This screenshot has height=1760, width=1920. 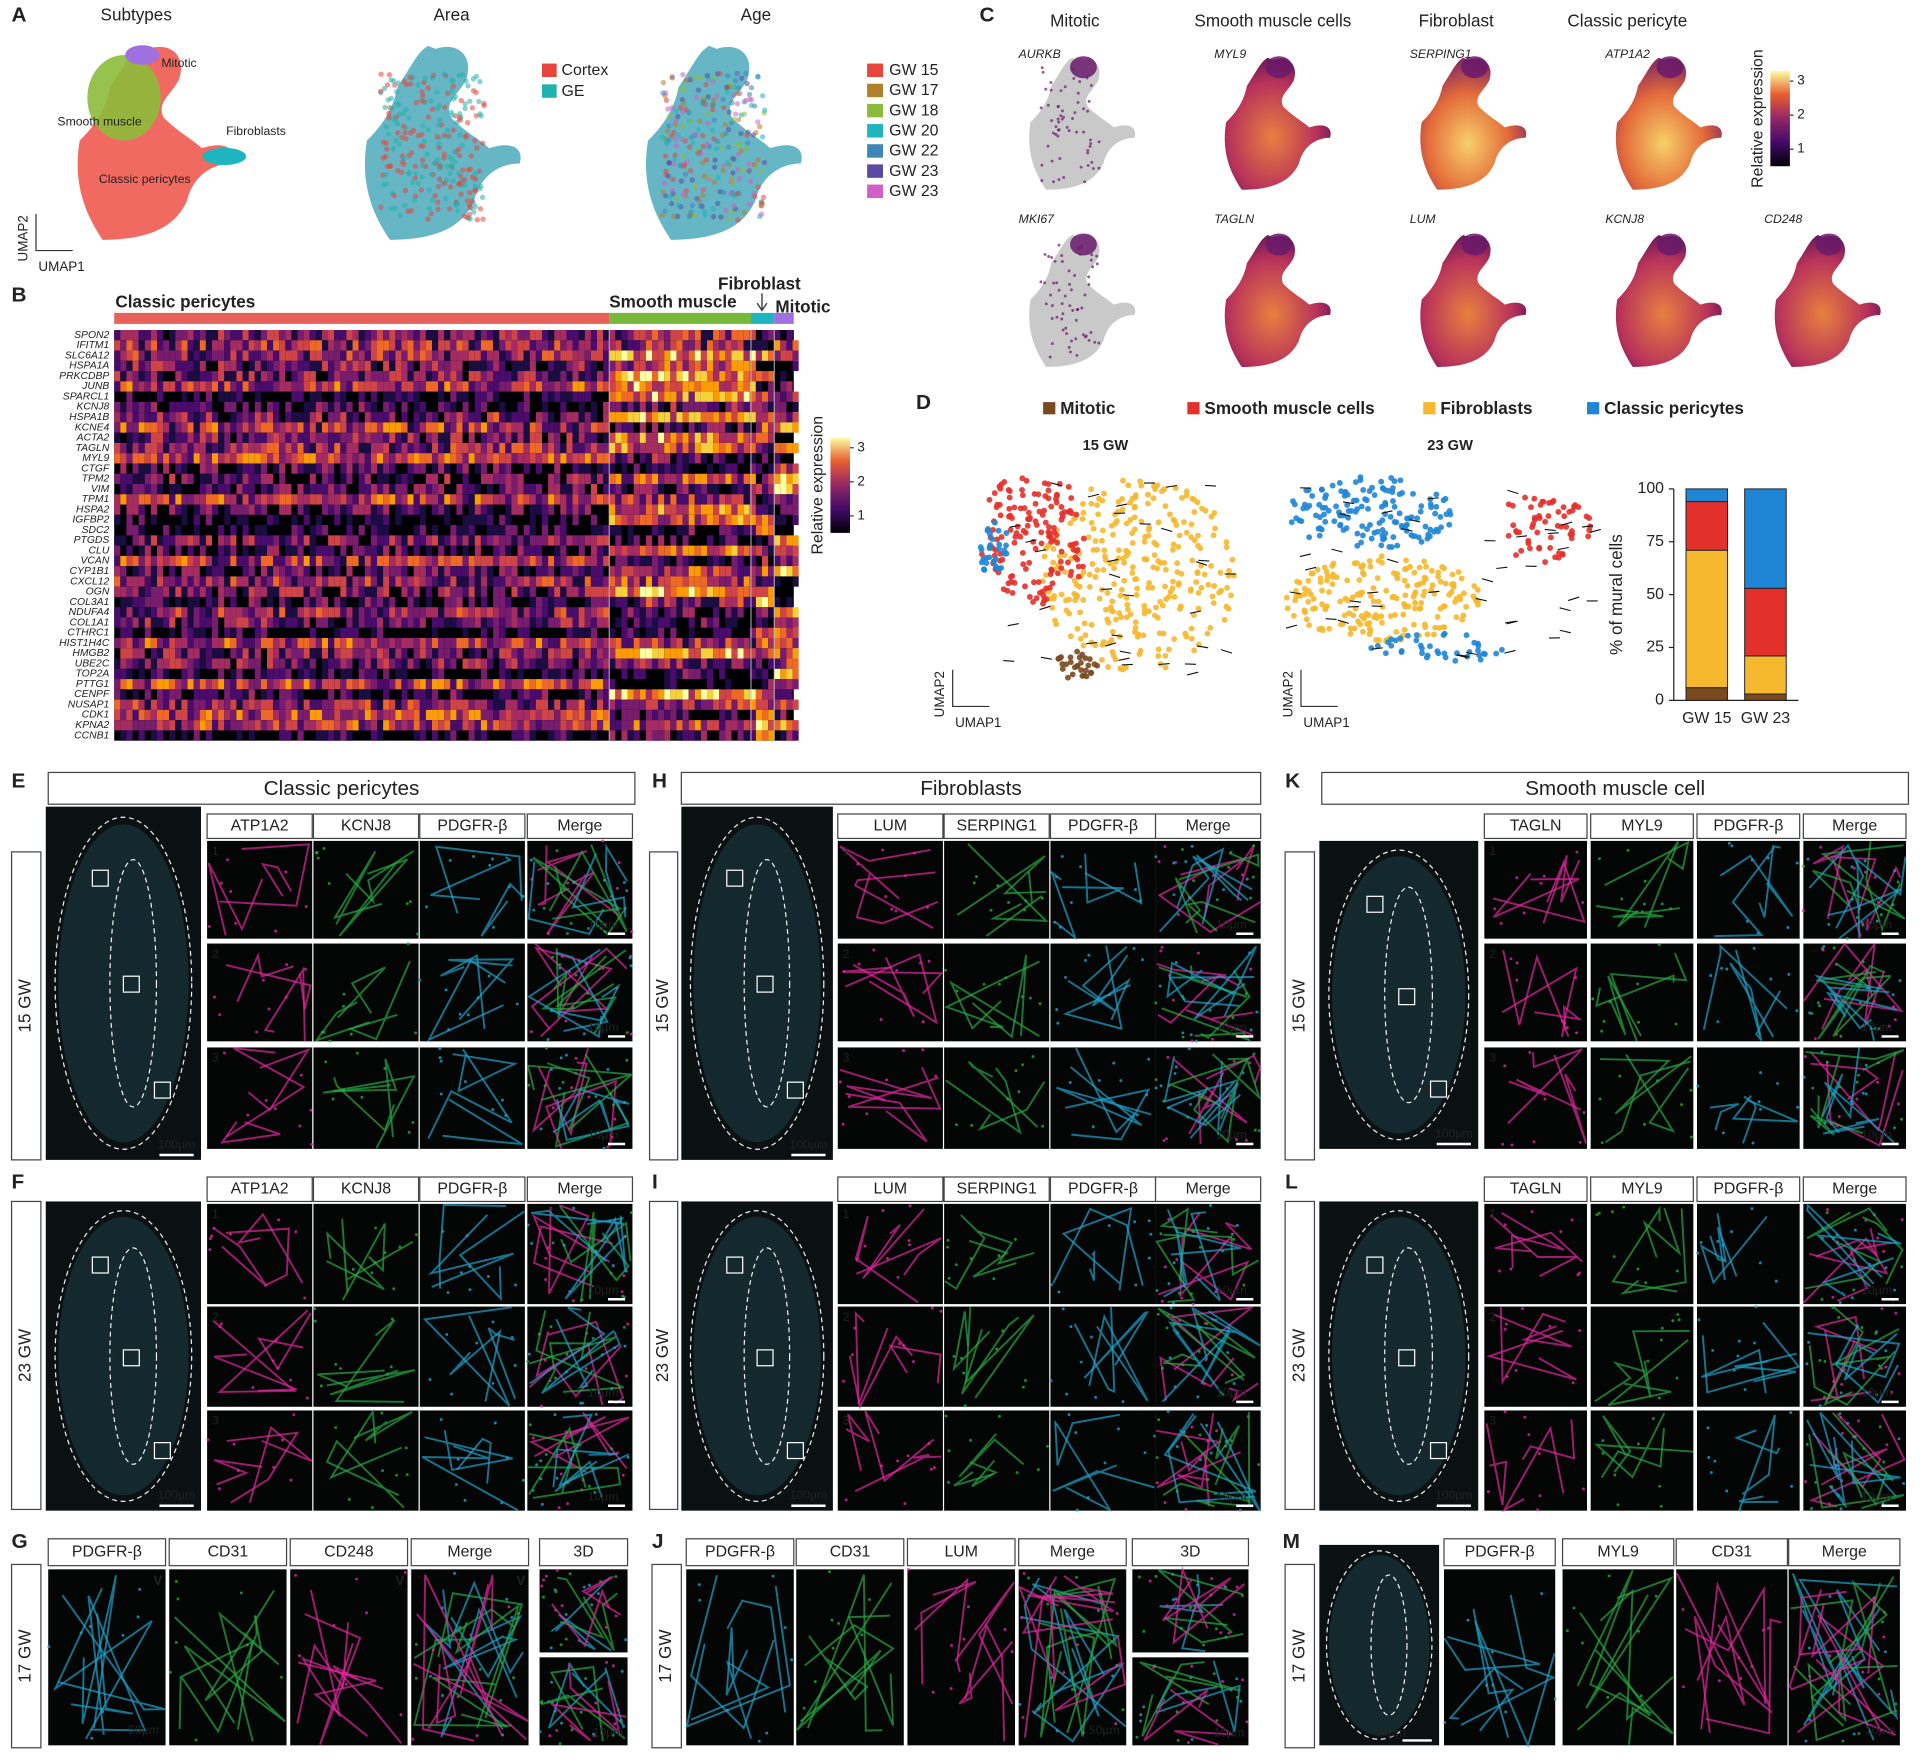 I want to click on gene-label: LUM, so click(x=1423, y=219).